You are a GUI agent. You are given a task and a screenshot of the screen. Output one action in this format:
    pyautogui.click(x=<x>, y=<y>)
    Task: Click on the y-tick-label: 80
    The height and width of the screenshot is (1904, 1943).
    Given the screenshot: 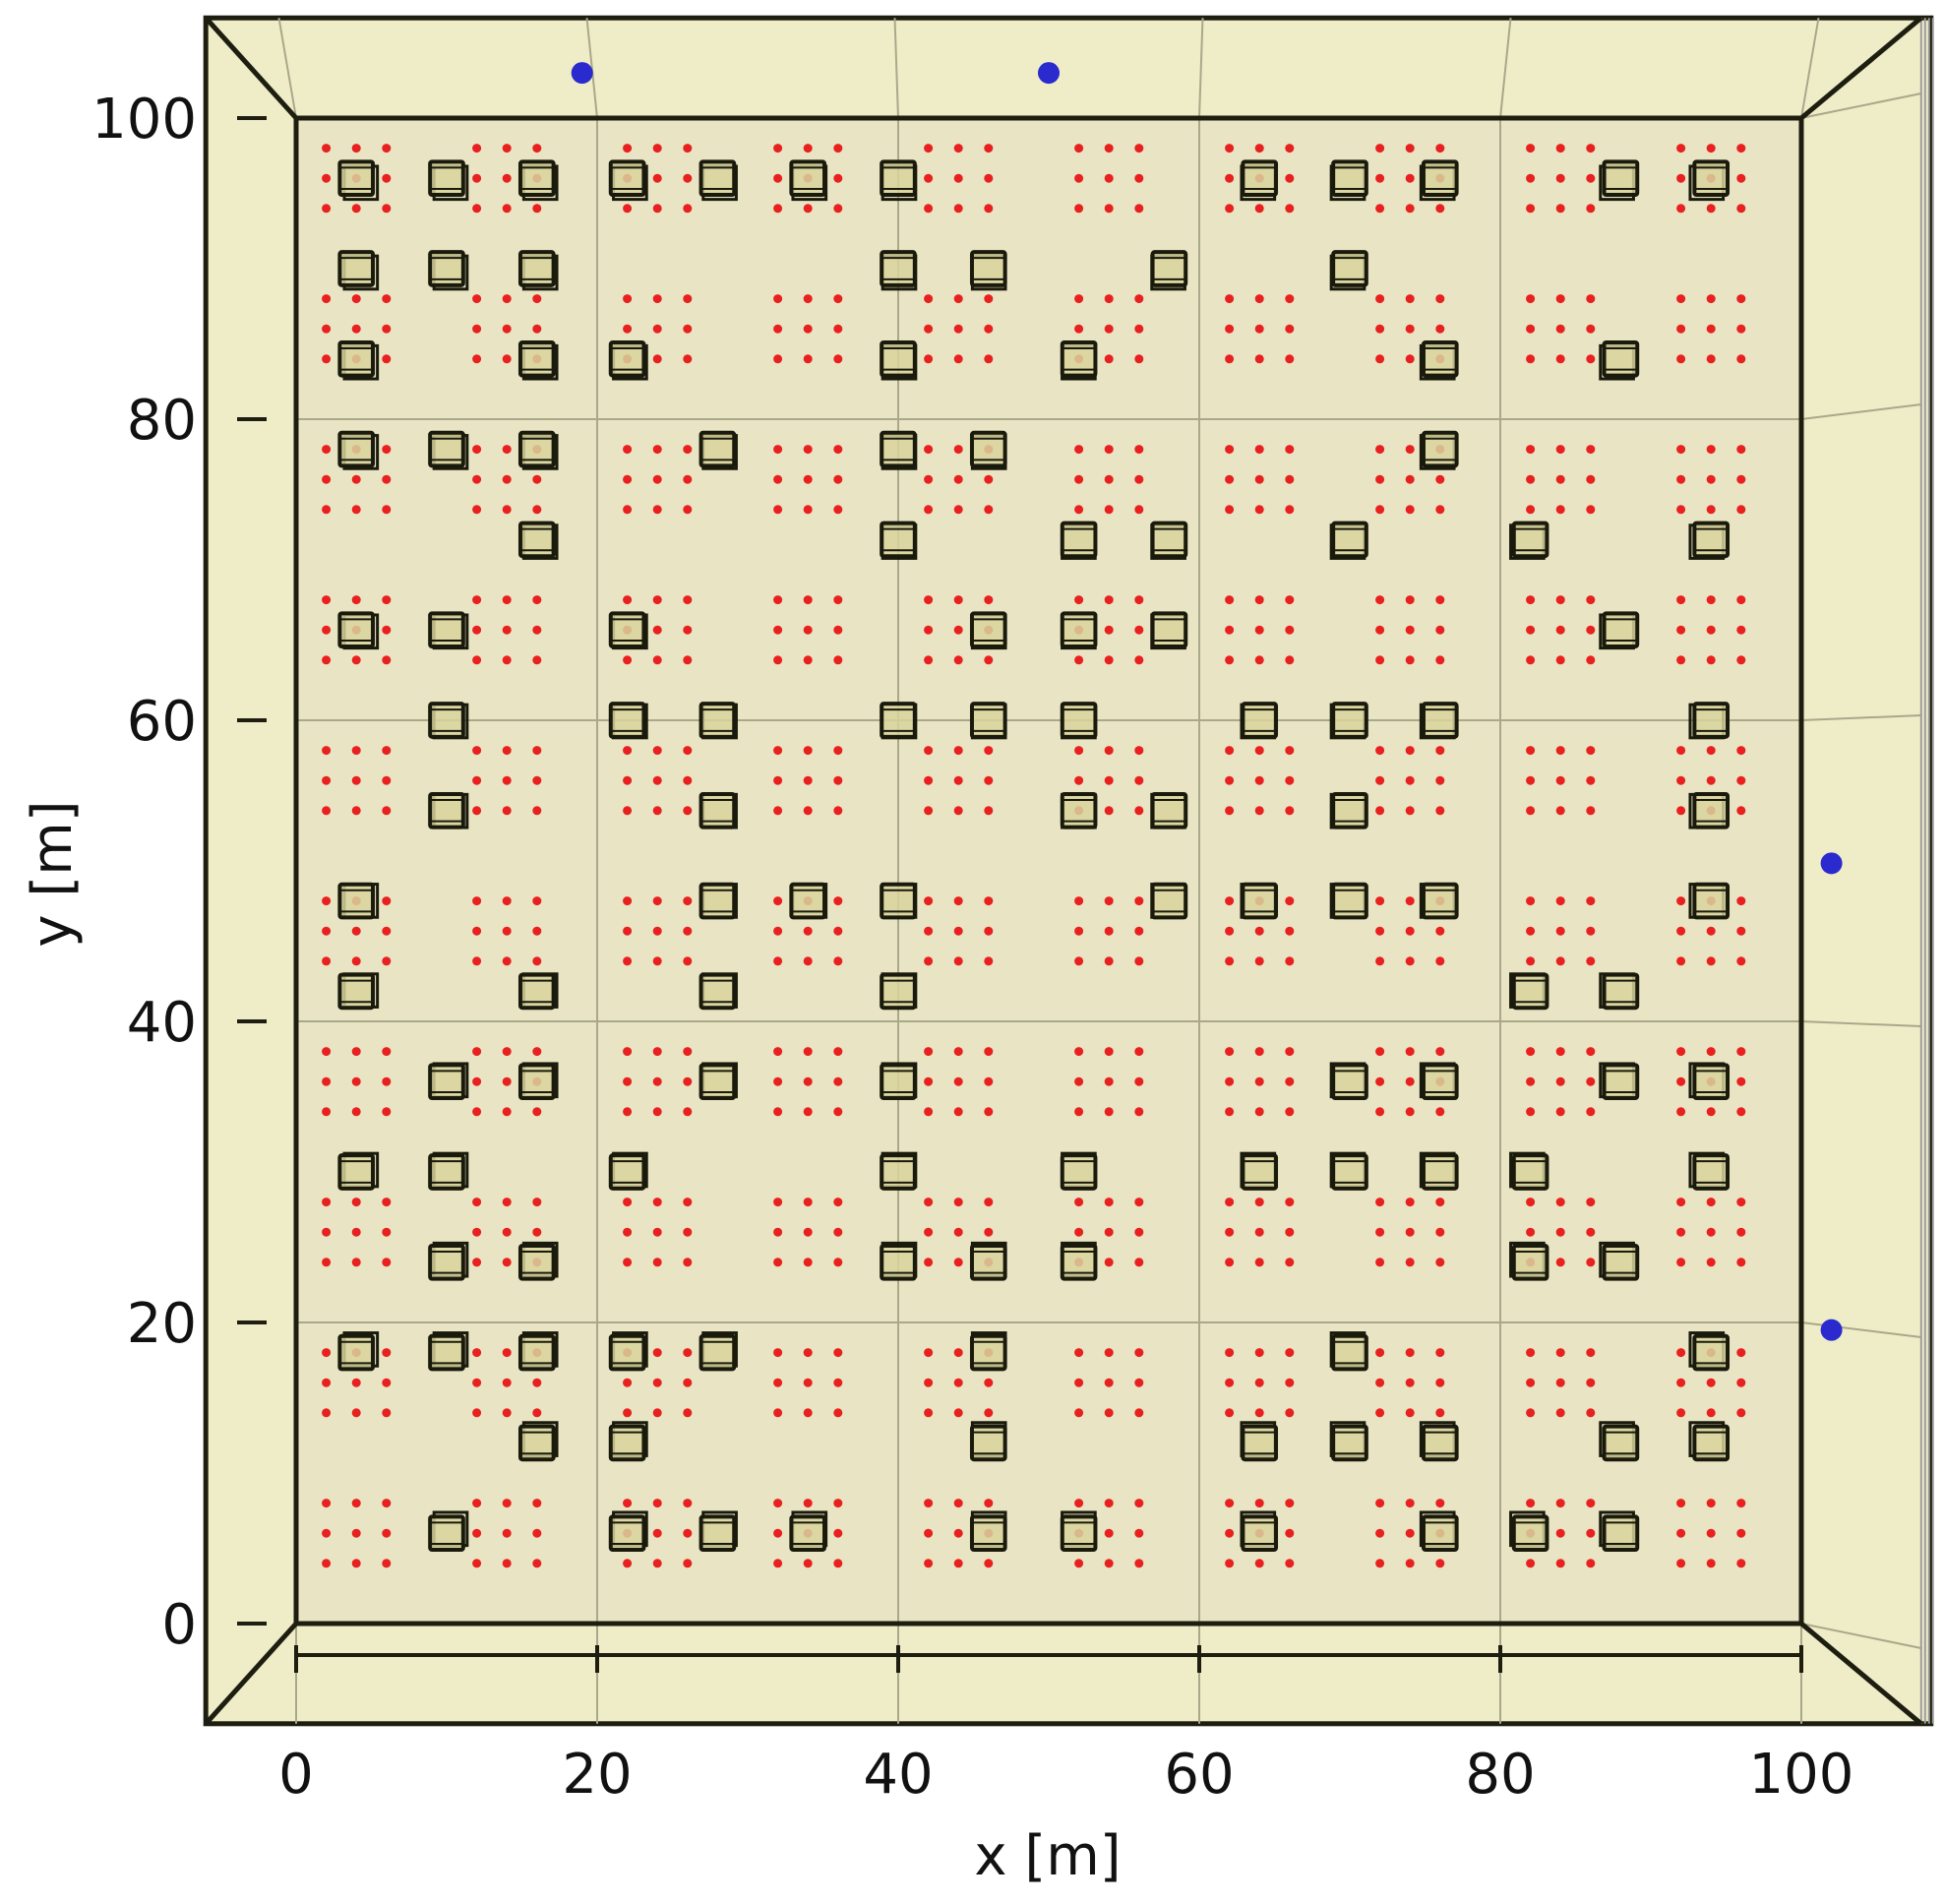 What is the action you would take?
    pyautogui.click(x=162, y=421)
    